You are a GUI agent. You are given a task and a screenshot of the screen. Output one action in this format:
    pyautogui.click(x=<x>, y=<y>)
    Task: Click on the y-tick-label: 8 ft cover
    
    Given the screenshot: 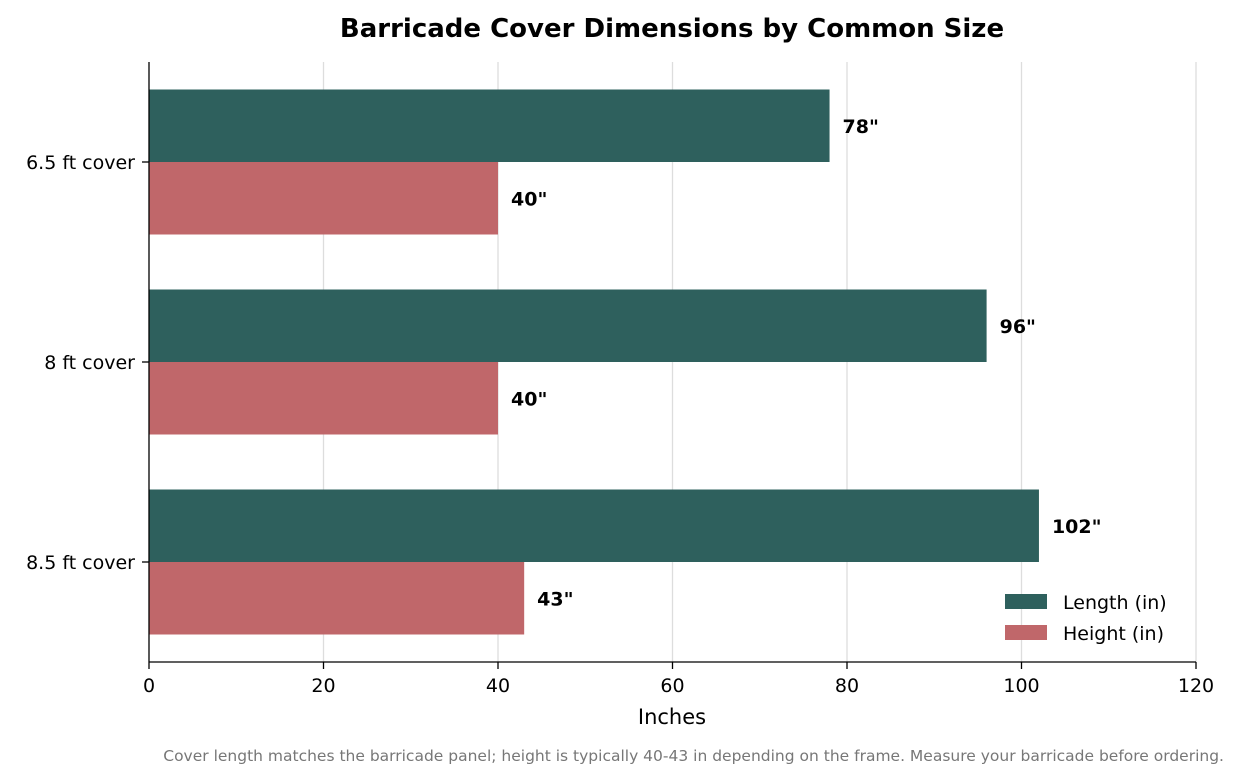 What is the action you would take?
    pyautogui.click(x=89, y=363)
    